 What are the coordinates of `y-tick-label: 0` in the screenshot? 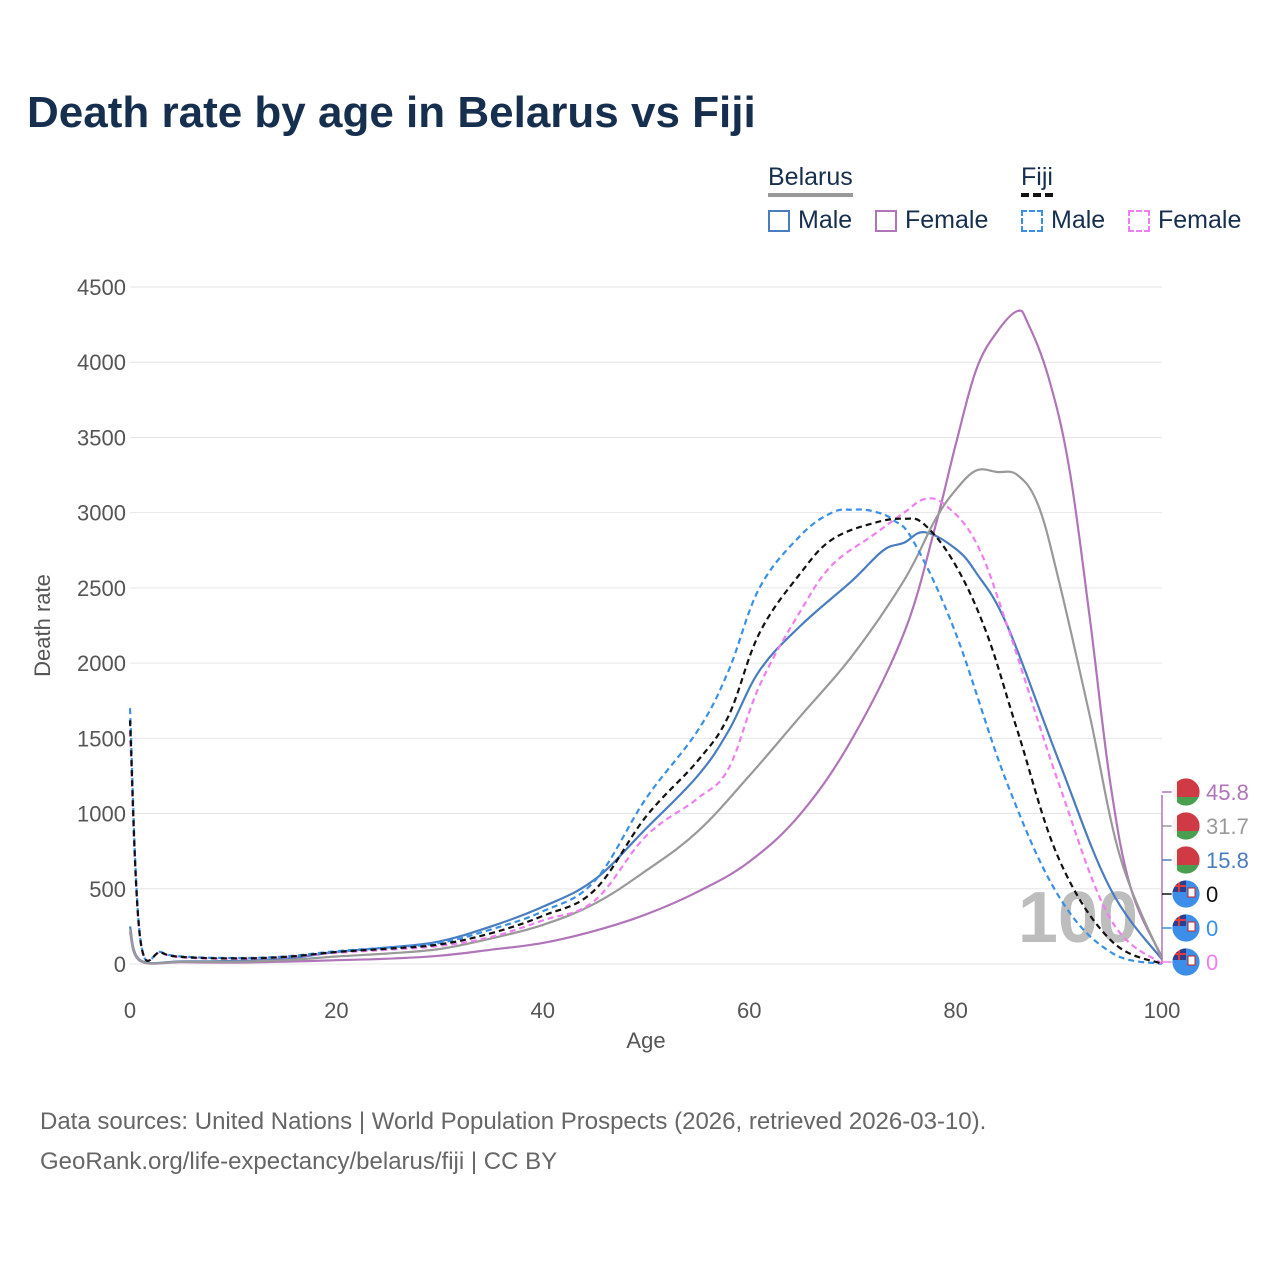 It's located at (120, 964).